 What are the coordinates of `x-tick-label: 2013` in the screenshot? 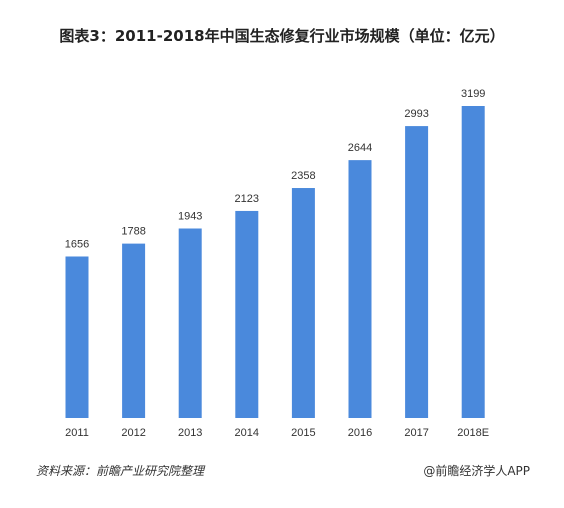 It's located at (190, 433).